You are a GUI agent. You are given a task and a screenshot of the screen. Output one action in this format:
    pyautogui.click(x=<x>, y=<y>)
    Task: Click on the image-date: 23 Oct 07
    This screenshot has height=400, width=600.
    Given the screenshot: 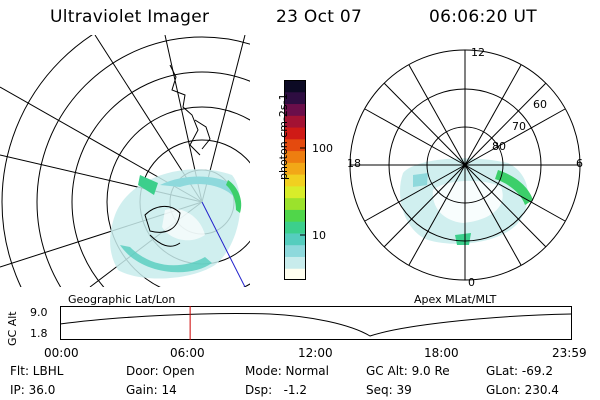 What is the action you would take?
    pyautogui.click(x=319, y=17)
    